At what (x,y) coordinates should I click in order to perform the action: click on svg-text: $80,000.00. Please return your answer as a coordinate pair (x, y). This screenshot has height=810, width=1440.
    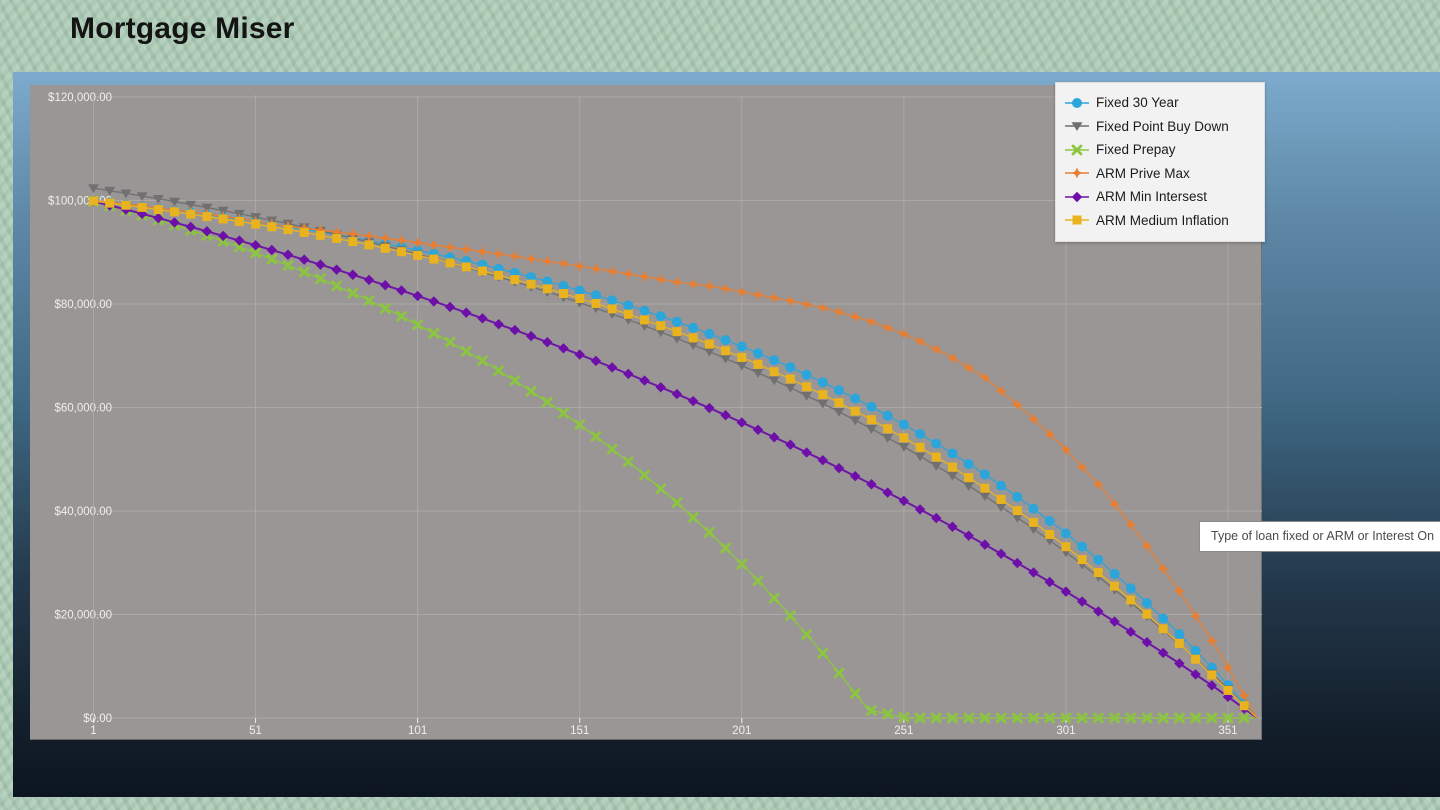
    Looking at the image, I should click on (83, 305).